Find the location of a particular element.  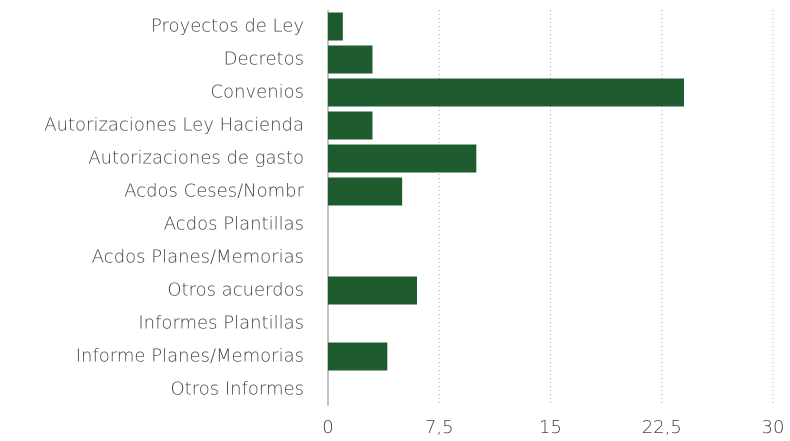

y-tick-label: Proyectos de Ley is located at coordinates (227, 26).